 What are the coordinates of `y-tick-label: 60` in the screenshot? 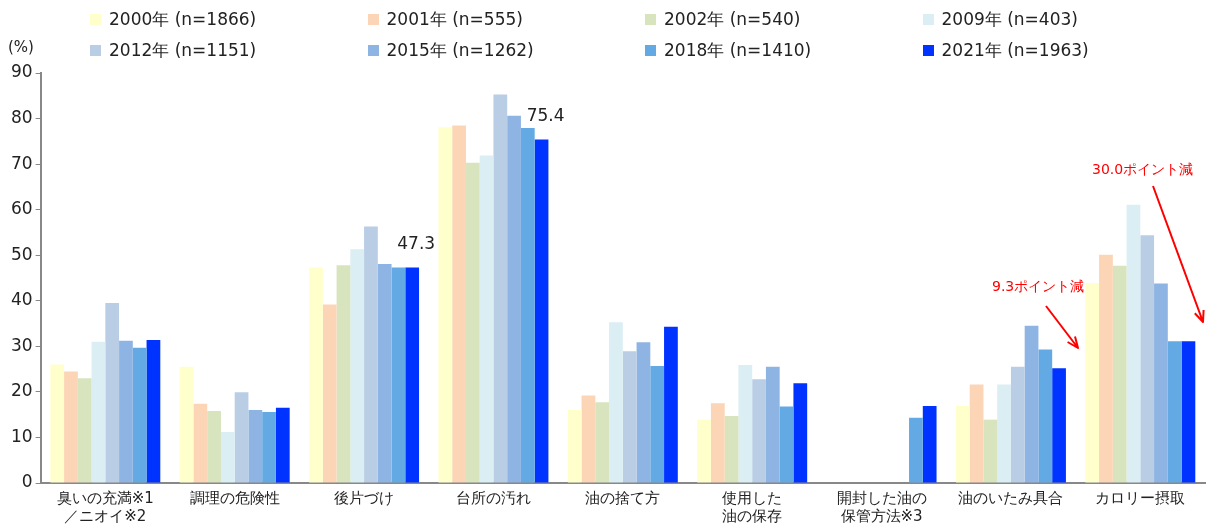 It's located at (21, 208).